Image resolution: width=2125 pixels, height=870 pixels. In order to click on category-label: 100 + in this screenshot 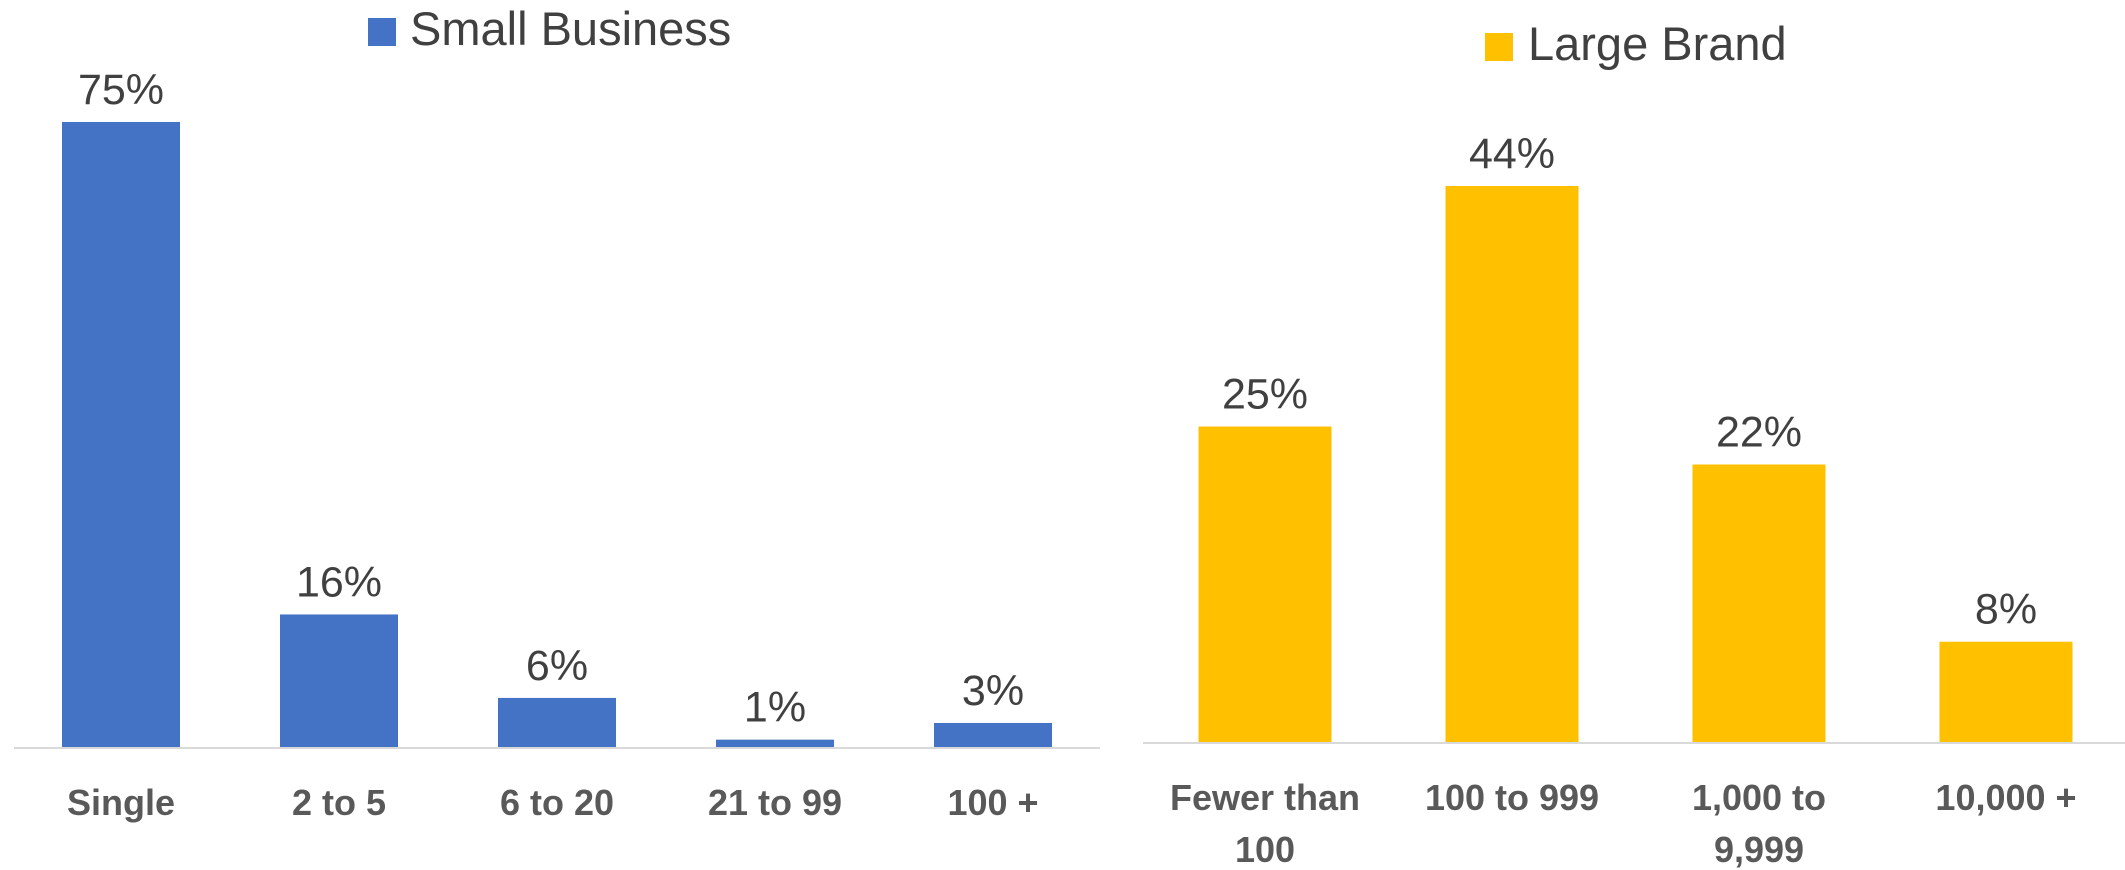, I will do `click(992, 802)`.